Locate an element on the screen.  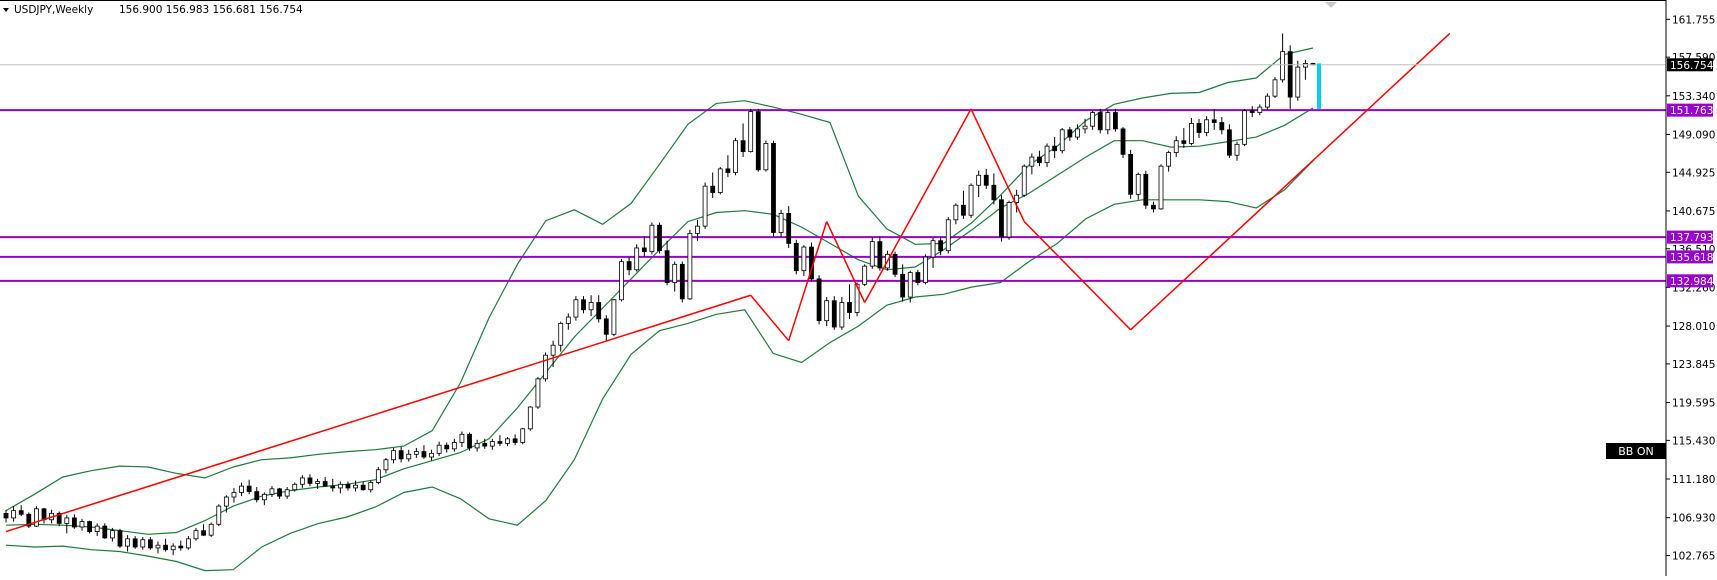
chart-shift-marker is located at coordinates (1331, 5).